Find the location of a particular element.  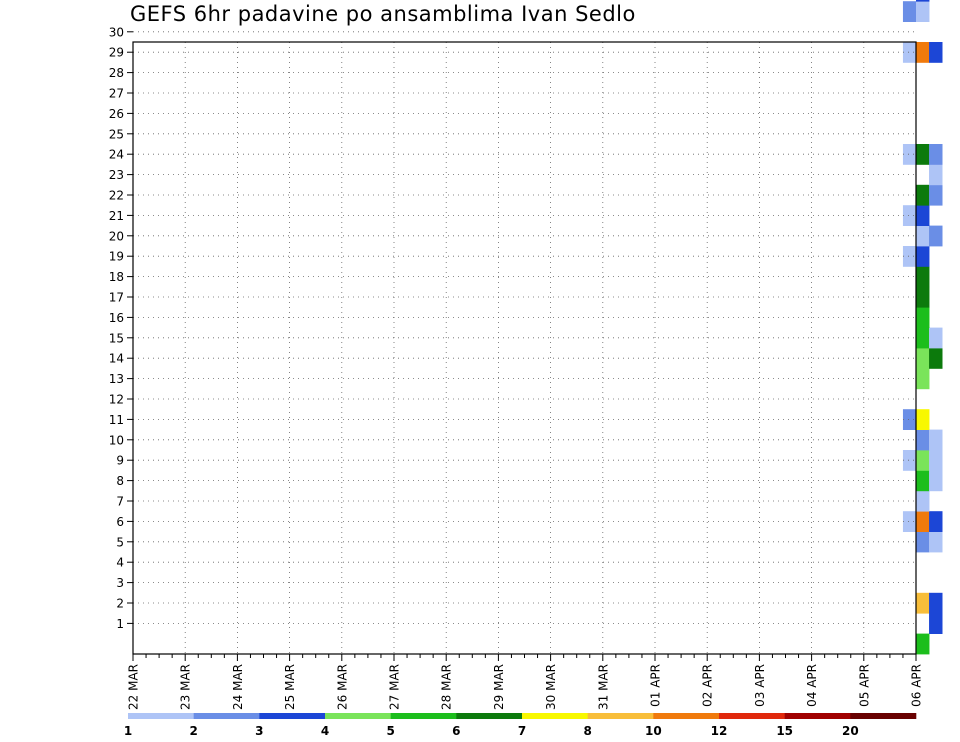

y-tick-label: 19 is located at coordinates (116, 257).